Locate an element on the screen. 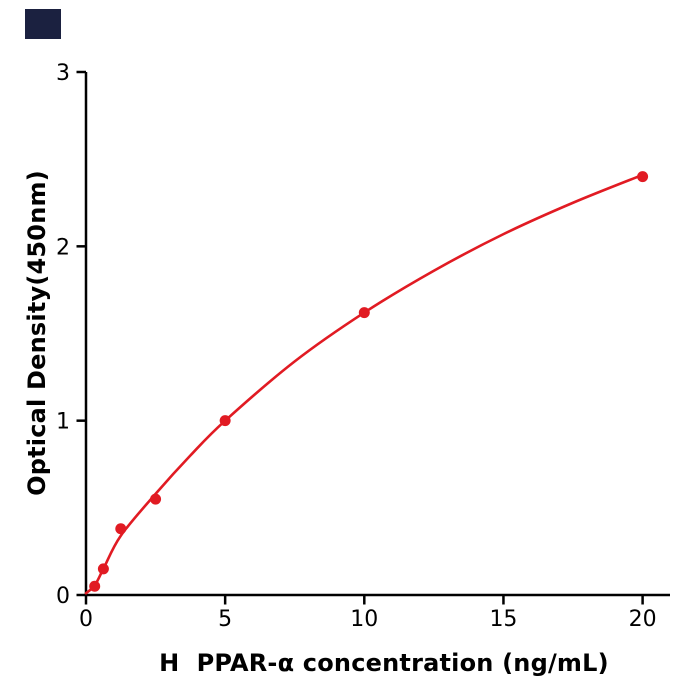 Image resolution: width=700 pixels, height=700 pixels. x-tick-label: 20 is located at coordinates (643, 619).